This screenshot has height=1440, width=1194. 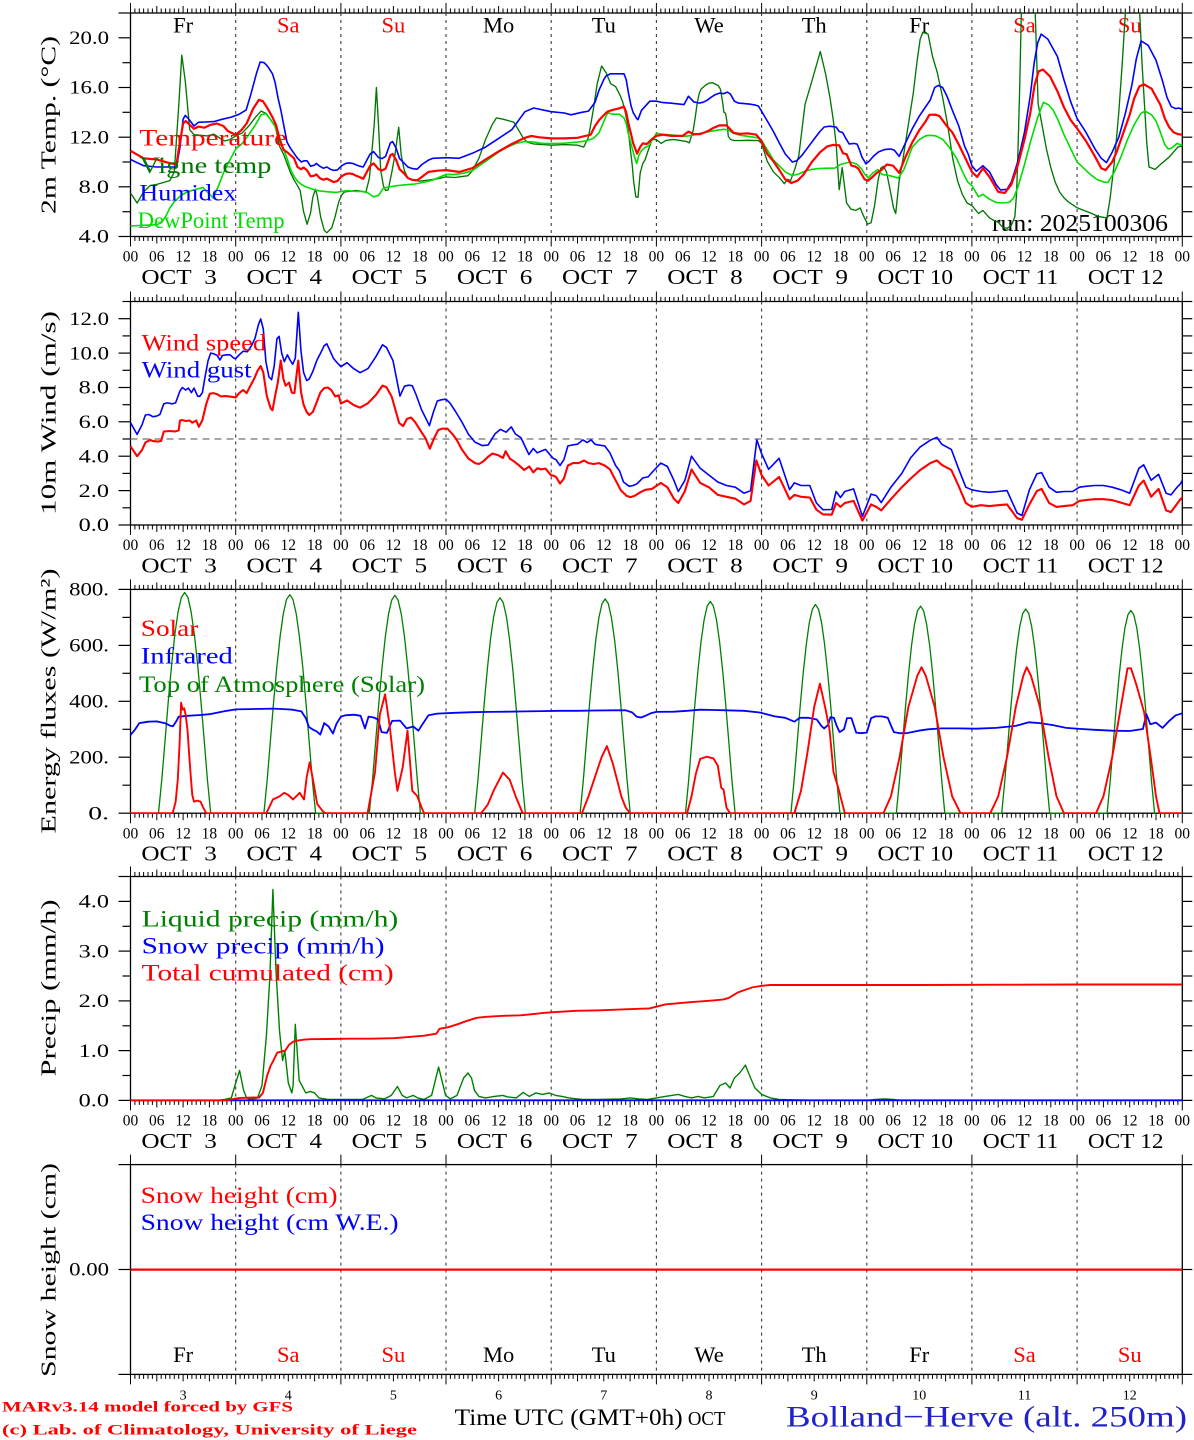 What do you see at coordinates (603, 1396) in the screenshot?
I see `svg-text: 7` at bounding box center [603, 1396].